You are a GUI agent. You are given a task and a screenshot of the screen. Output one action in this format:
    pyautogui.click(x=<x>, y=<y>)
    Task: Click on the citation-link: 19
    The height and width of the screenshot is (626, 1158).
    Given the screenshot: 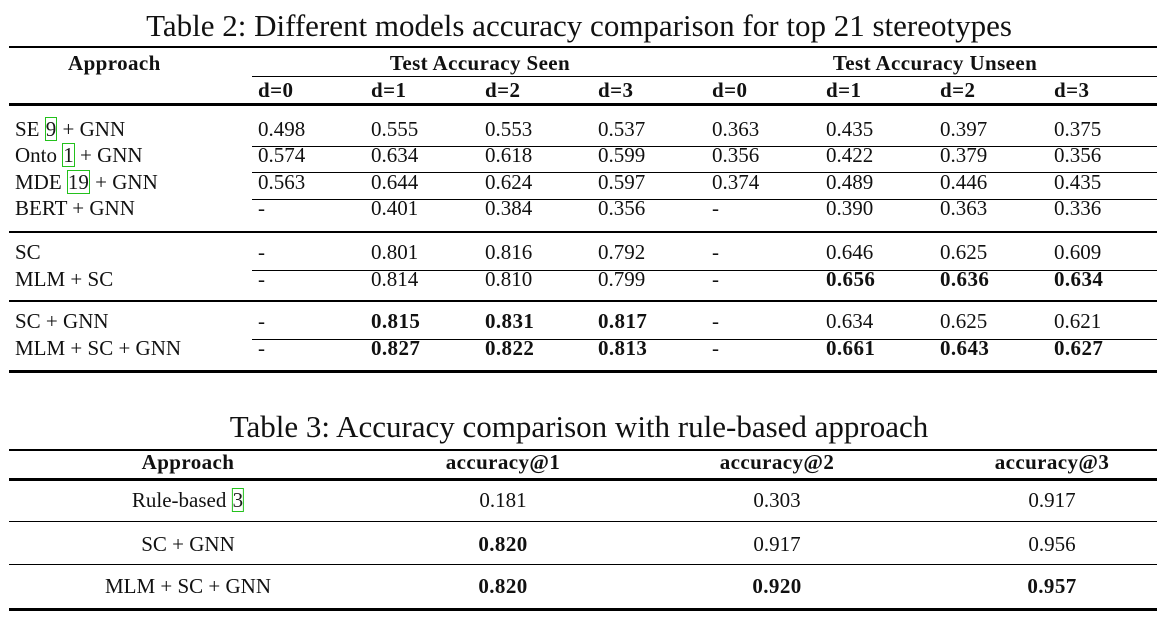 What is the action you would take?
    pyautogui.click(x=78, y=182)
    